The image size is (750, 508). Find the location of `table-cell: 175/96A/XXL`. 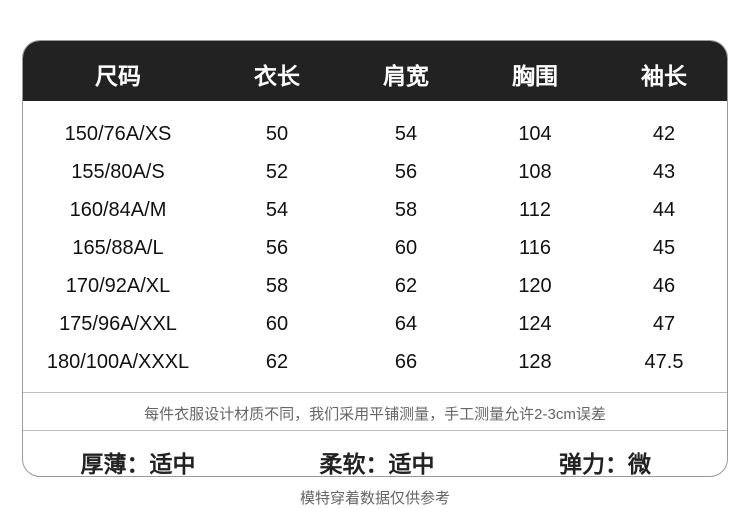

table-cell: 175/96A/XXL is located at coordinates (118, 324).